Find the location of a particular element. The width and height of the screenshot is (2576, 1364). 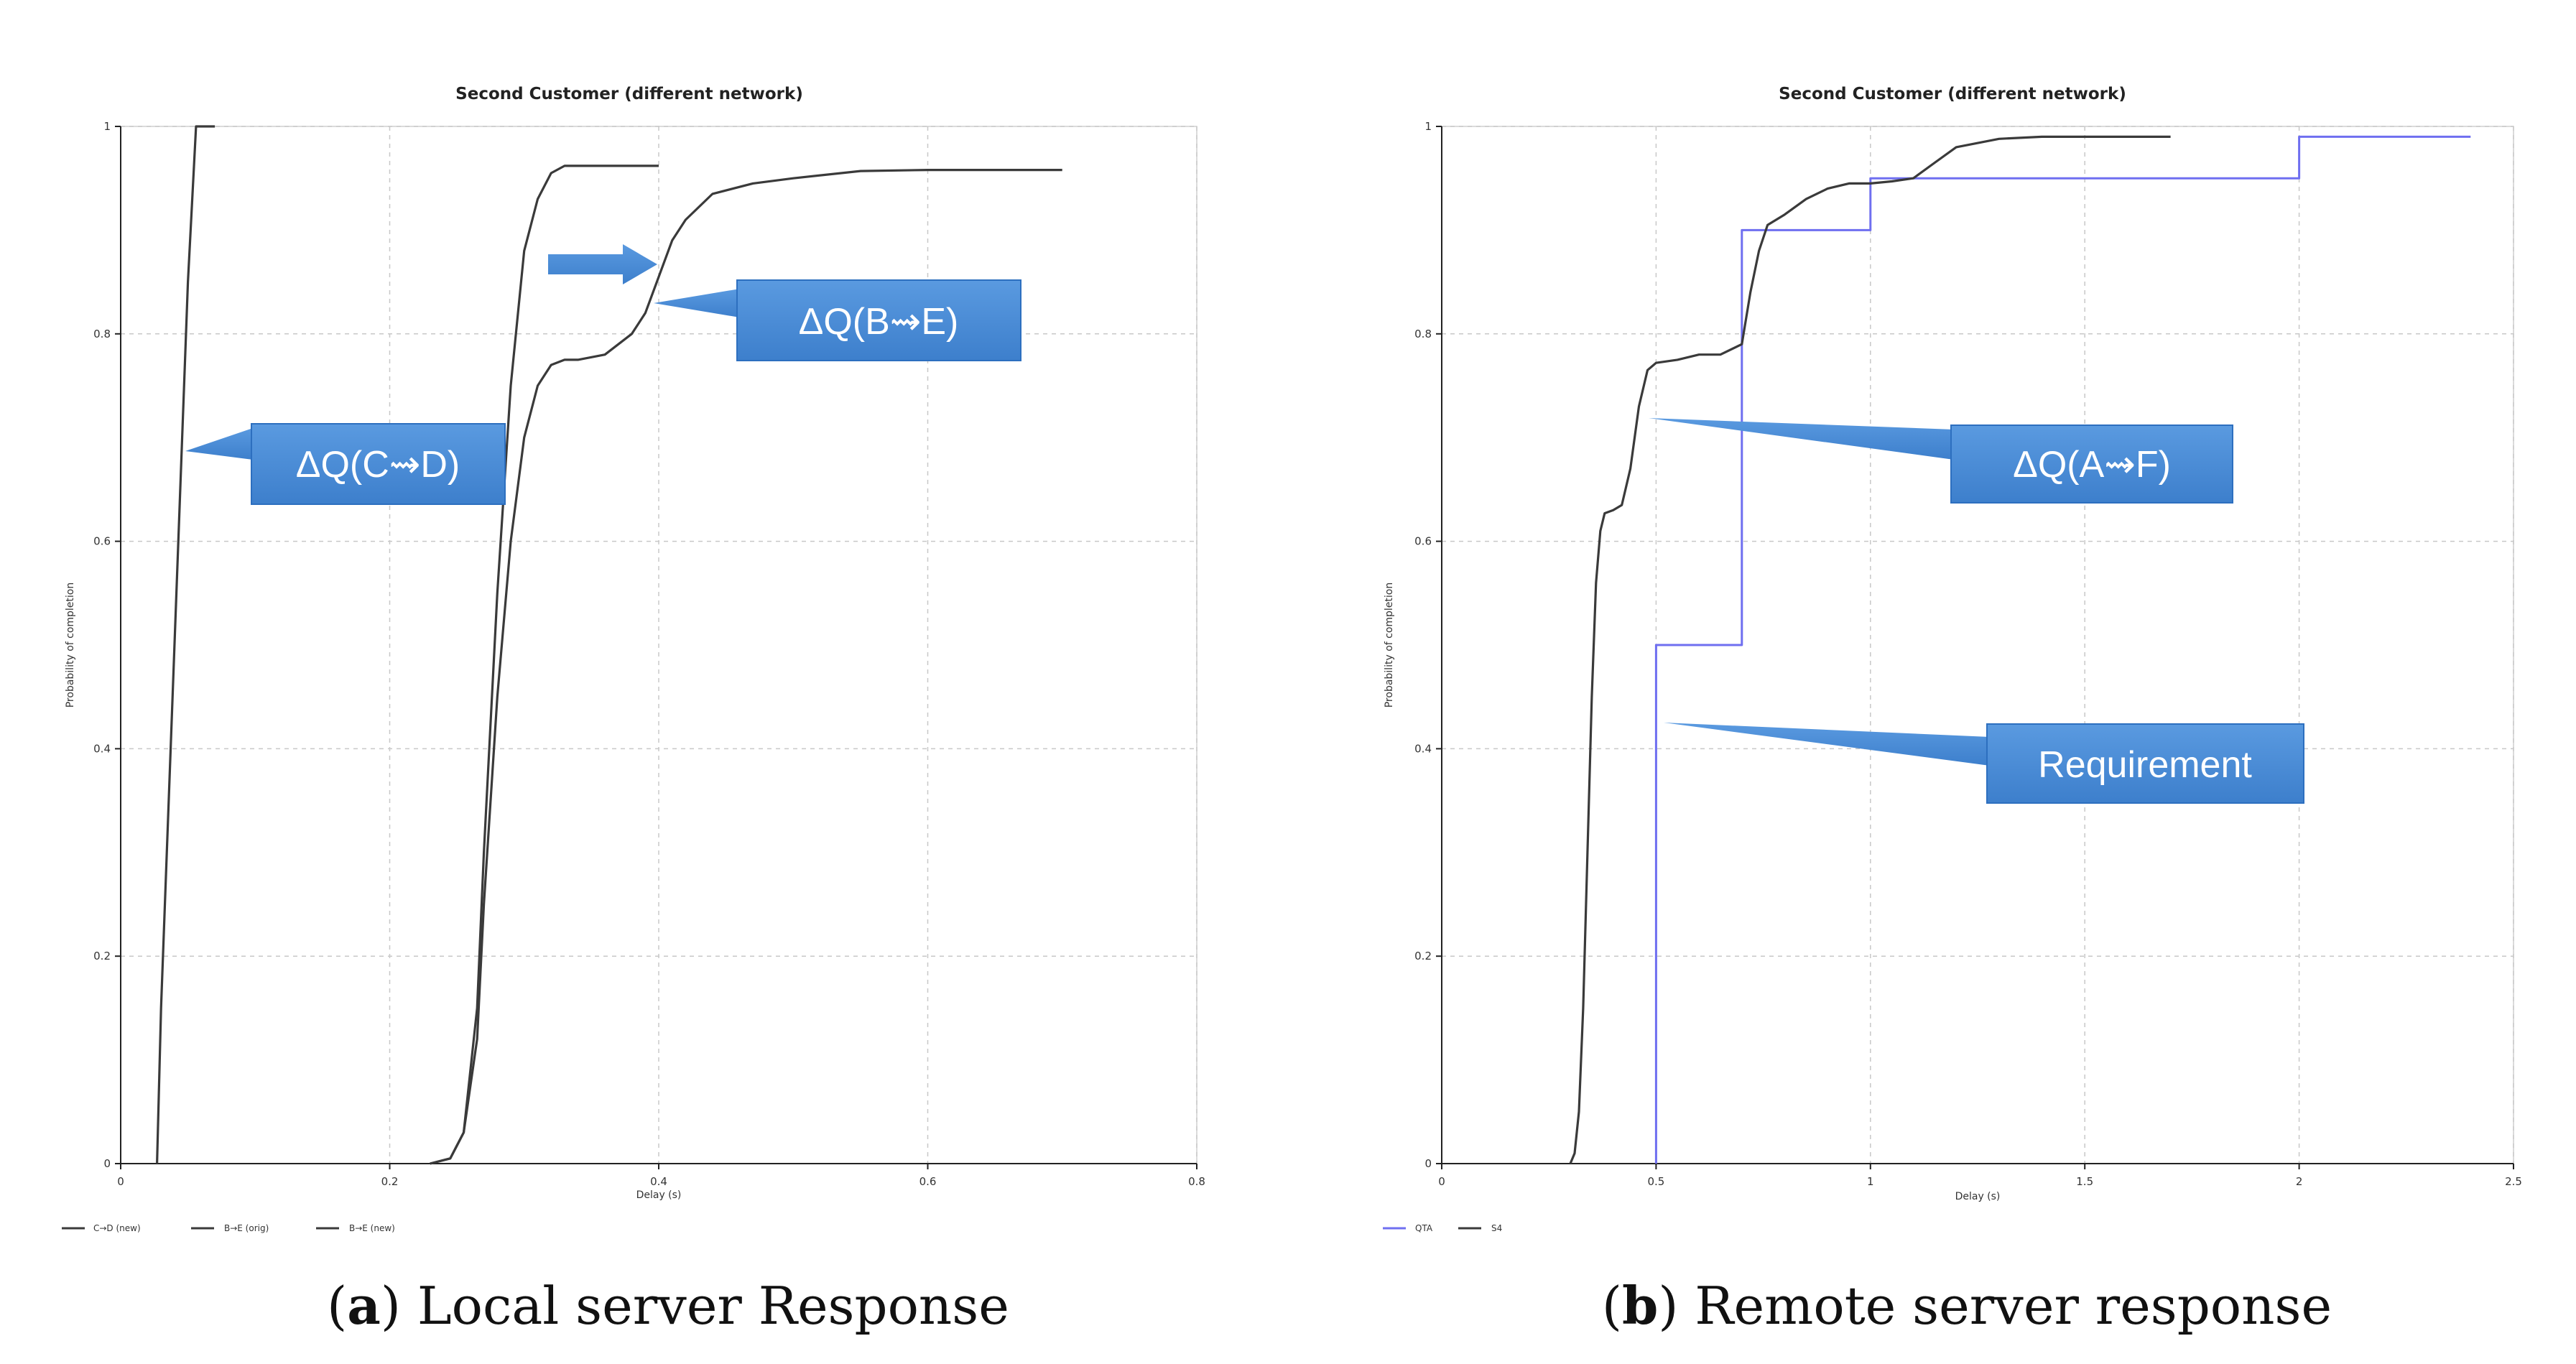

callout-c-d is located at coordinates (378, 464).